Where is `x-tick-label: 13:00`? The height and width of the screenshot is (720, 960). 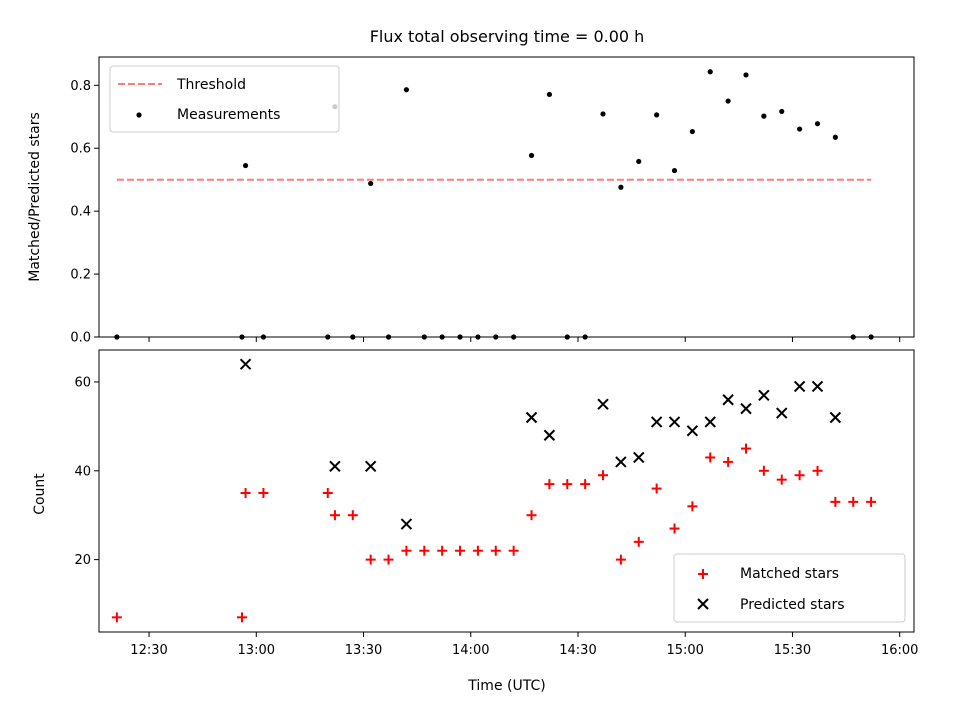
x-tick-label: 13:00 is located at coordinates (256, 650).